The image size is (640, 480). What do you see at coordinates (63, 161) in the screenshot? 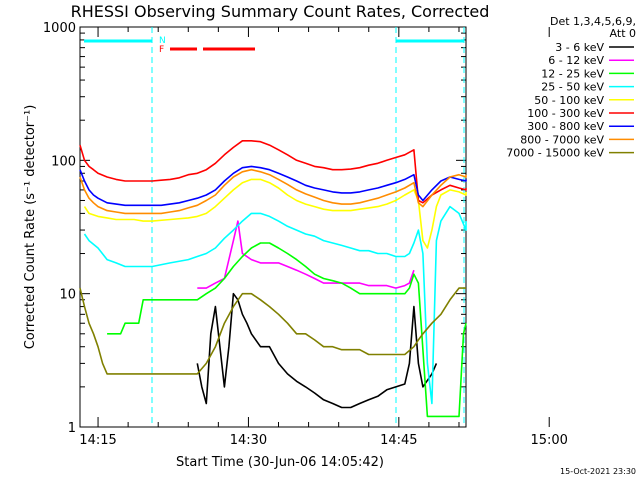
I see `y-tick-label: 100` at bounding box center [63, 161].